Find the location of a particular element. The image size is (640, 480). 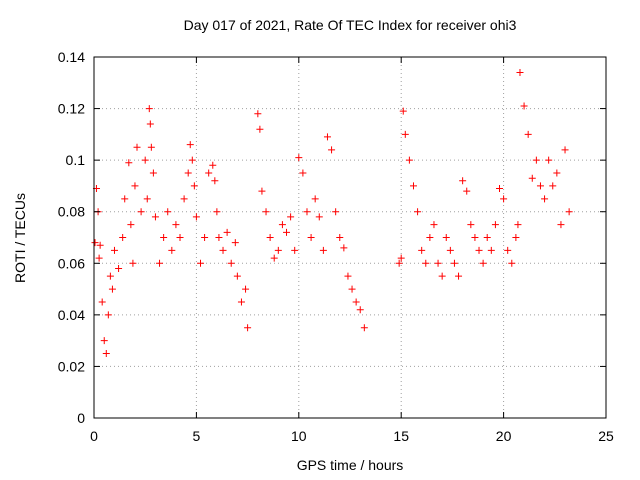

x-tick-label: 25 is located at coordinates (606, 436).